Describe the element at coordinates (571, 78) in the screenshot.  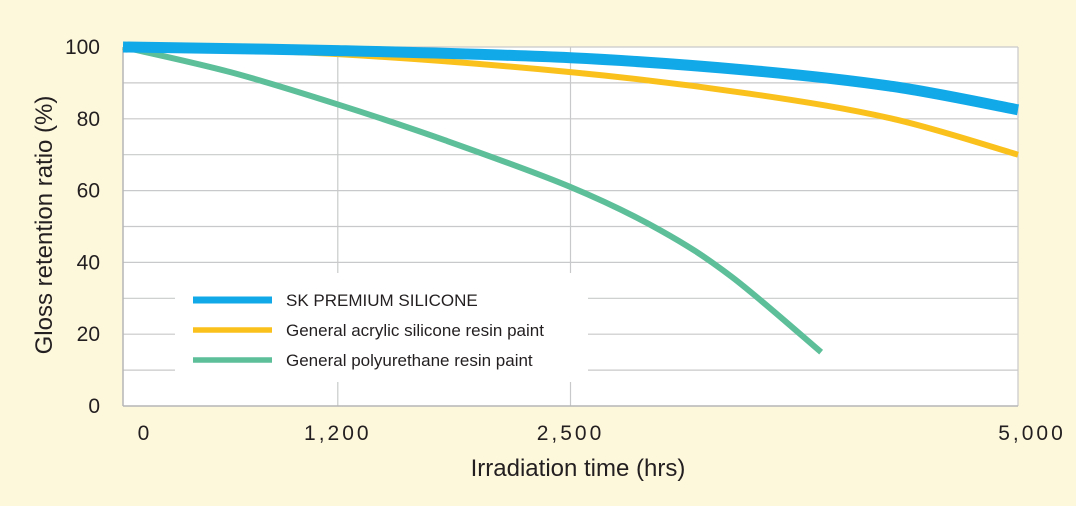
I see `series-line-sk-premium-silicone` at that location.